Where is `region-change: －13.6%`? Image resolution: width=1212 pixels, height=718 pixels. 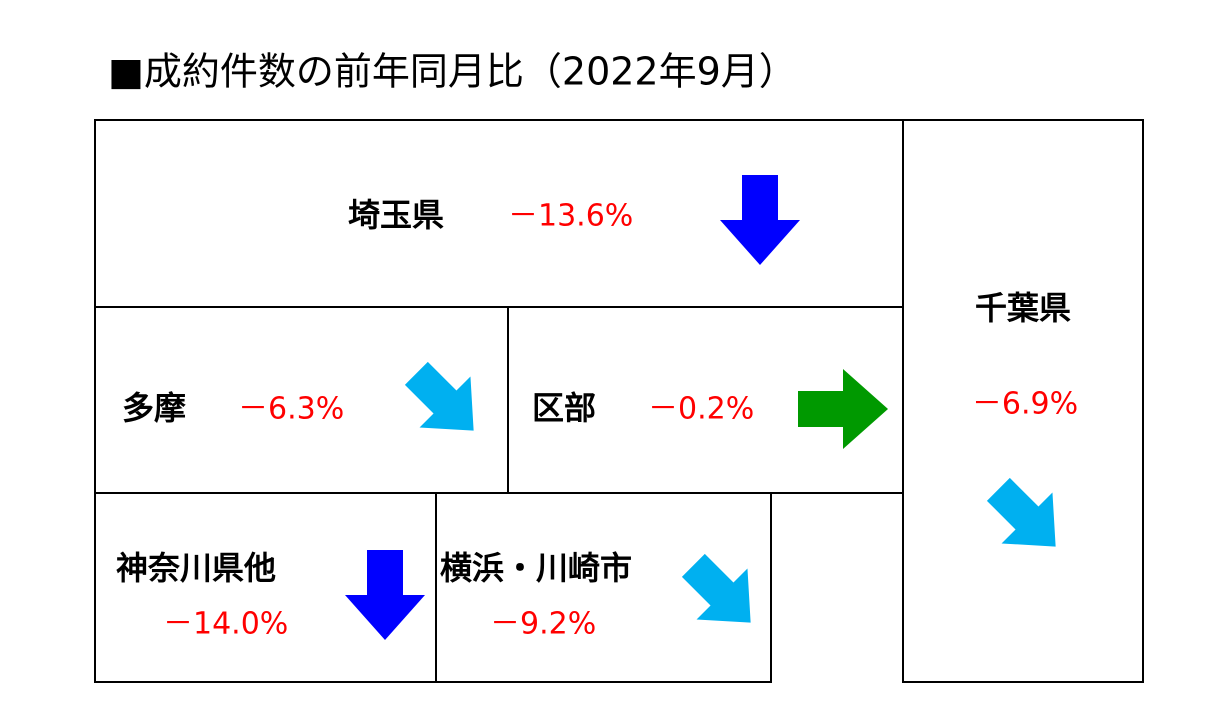
region-change: －13.6% is located at coordinates (570, 216).